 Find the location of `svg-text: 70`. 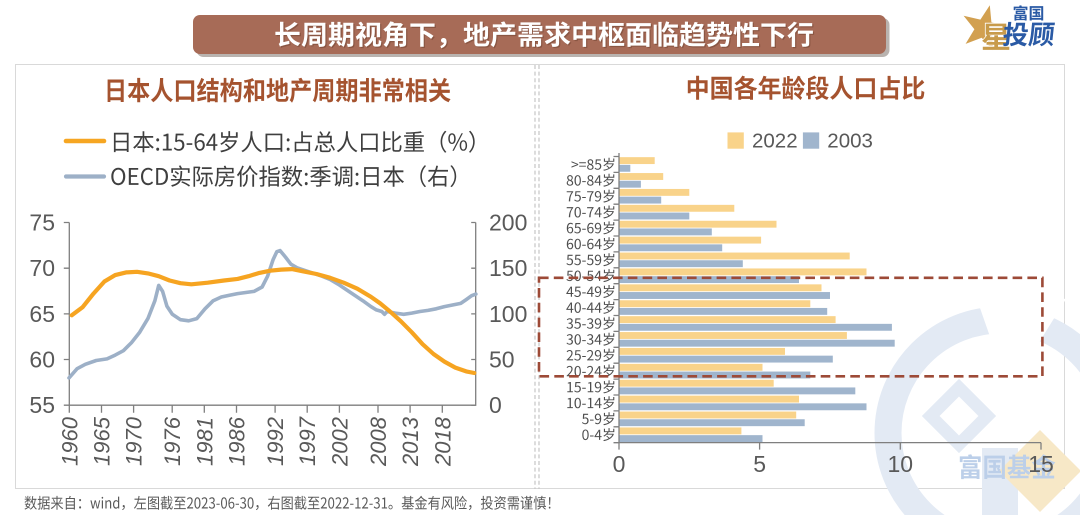

svg-text: 70 is located at coordinates (42, 268).